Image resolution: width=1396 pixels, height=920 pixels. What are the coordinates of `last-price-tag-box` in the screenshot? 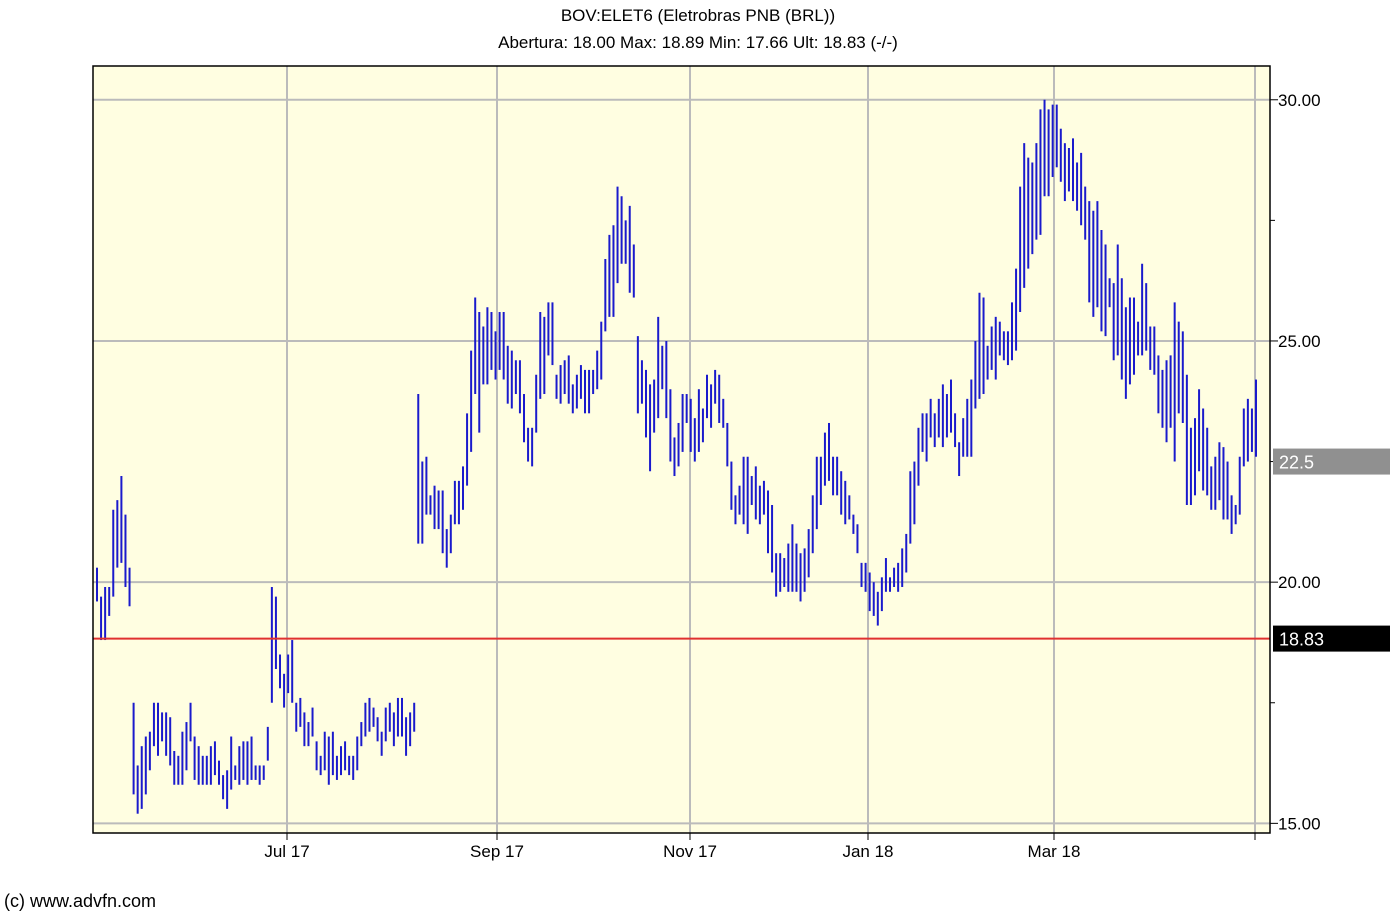 It's located at (1331, 638).